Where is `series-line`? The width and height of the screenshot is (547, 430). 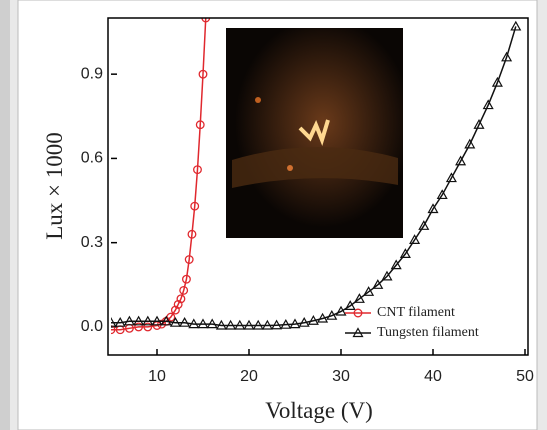
series-line is located at coordinates (159, 174).